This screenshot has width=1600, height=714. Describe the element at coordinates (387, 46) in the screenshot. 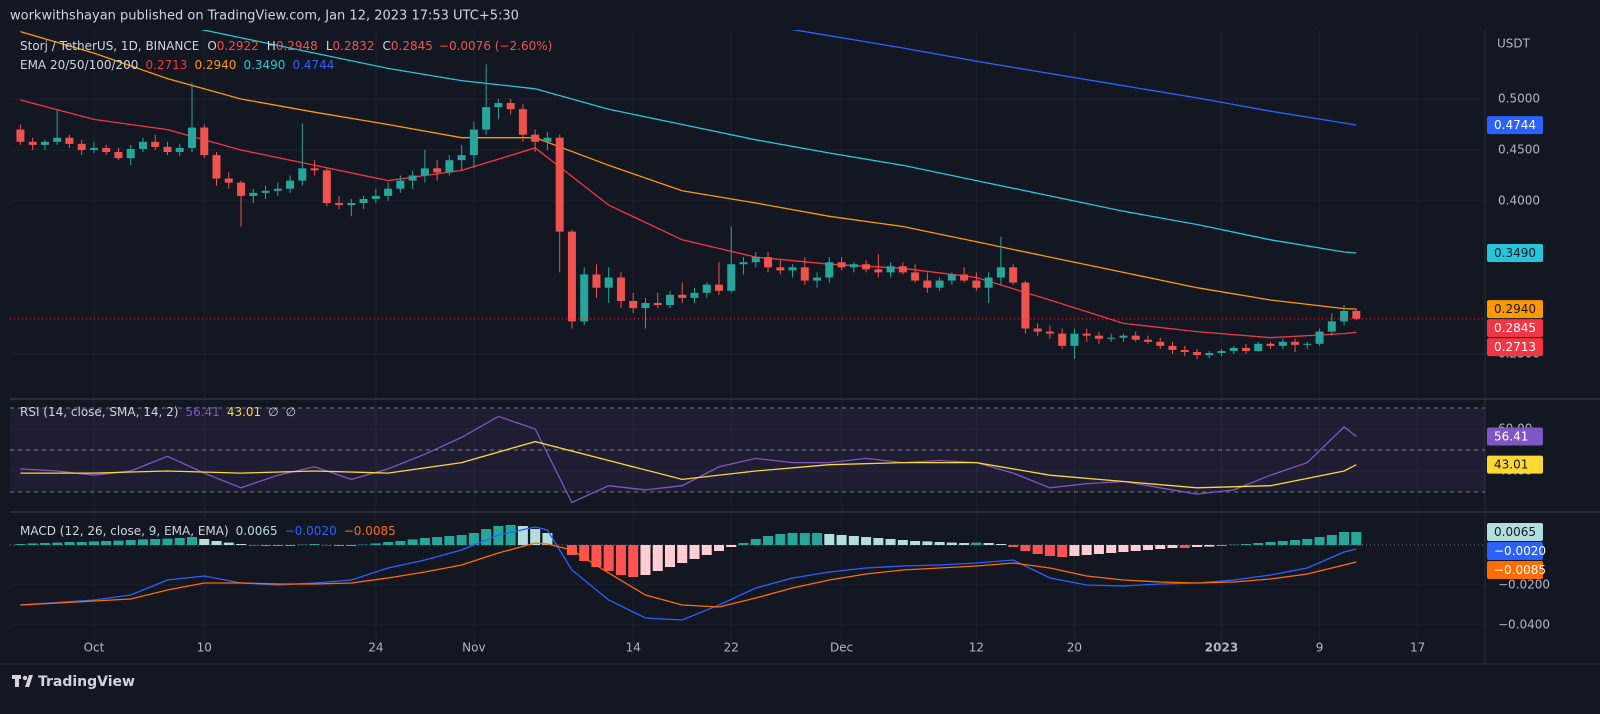

I see `legend-key: C` at that location.